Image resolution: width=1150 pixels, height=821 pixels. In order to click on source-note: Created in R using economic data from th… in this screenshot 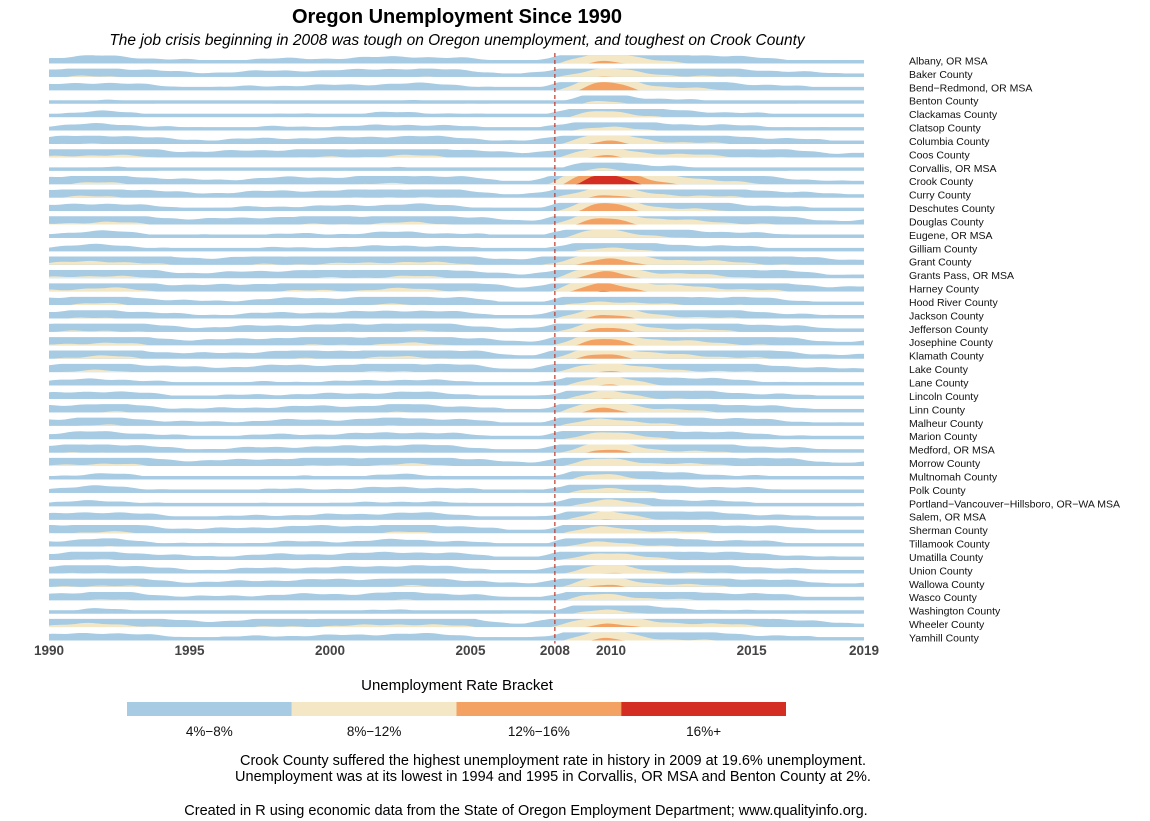, I will do `click(525, 811)`.